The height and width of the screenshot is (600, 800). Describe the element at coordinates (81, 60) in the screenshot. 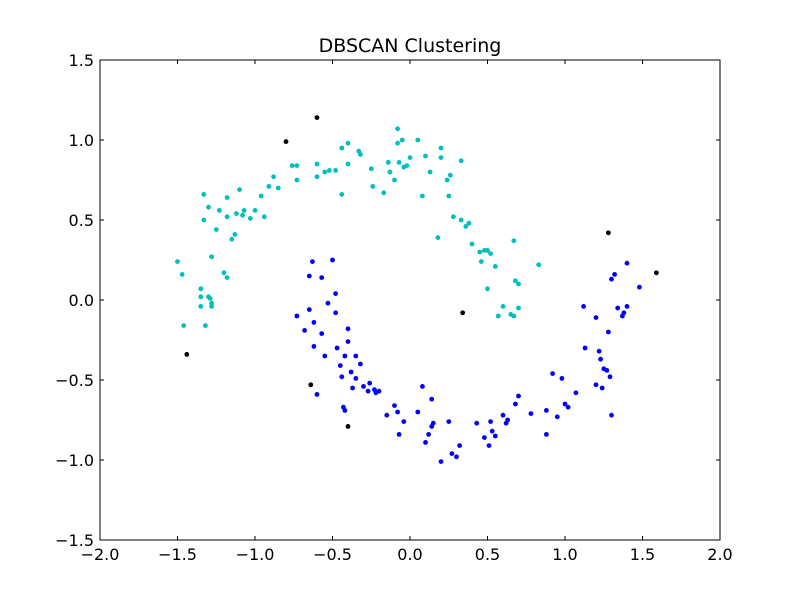

I see `y-tick-label: 1.5` at that location.